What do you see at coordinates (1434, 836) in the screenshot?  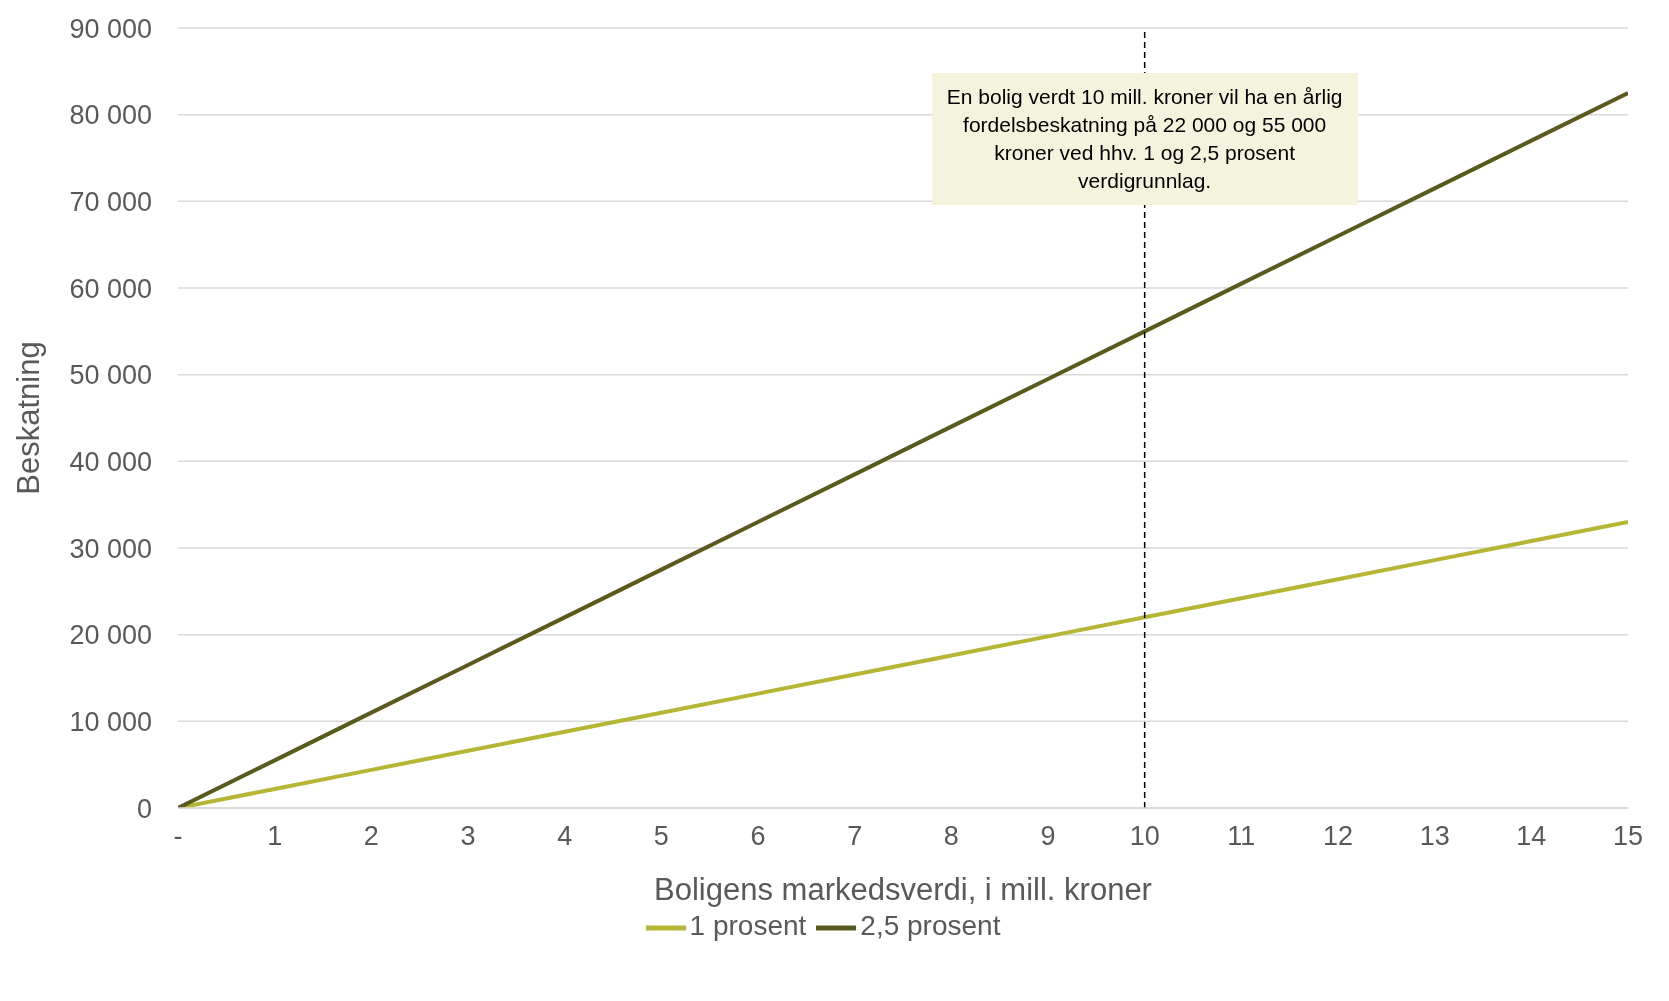 I see `x-tick-label: 13` at bounding box center [1434, 836].